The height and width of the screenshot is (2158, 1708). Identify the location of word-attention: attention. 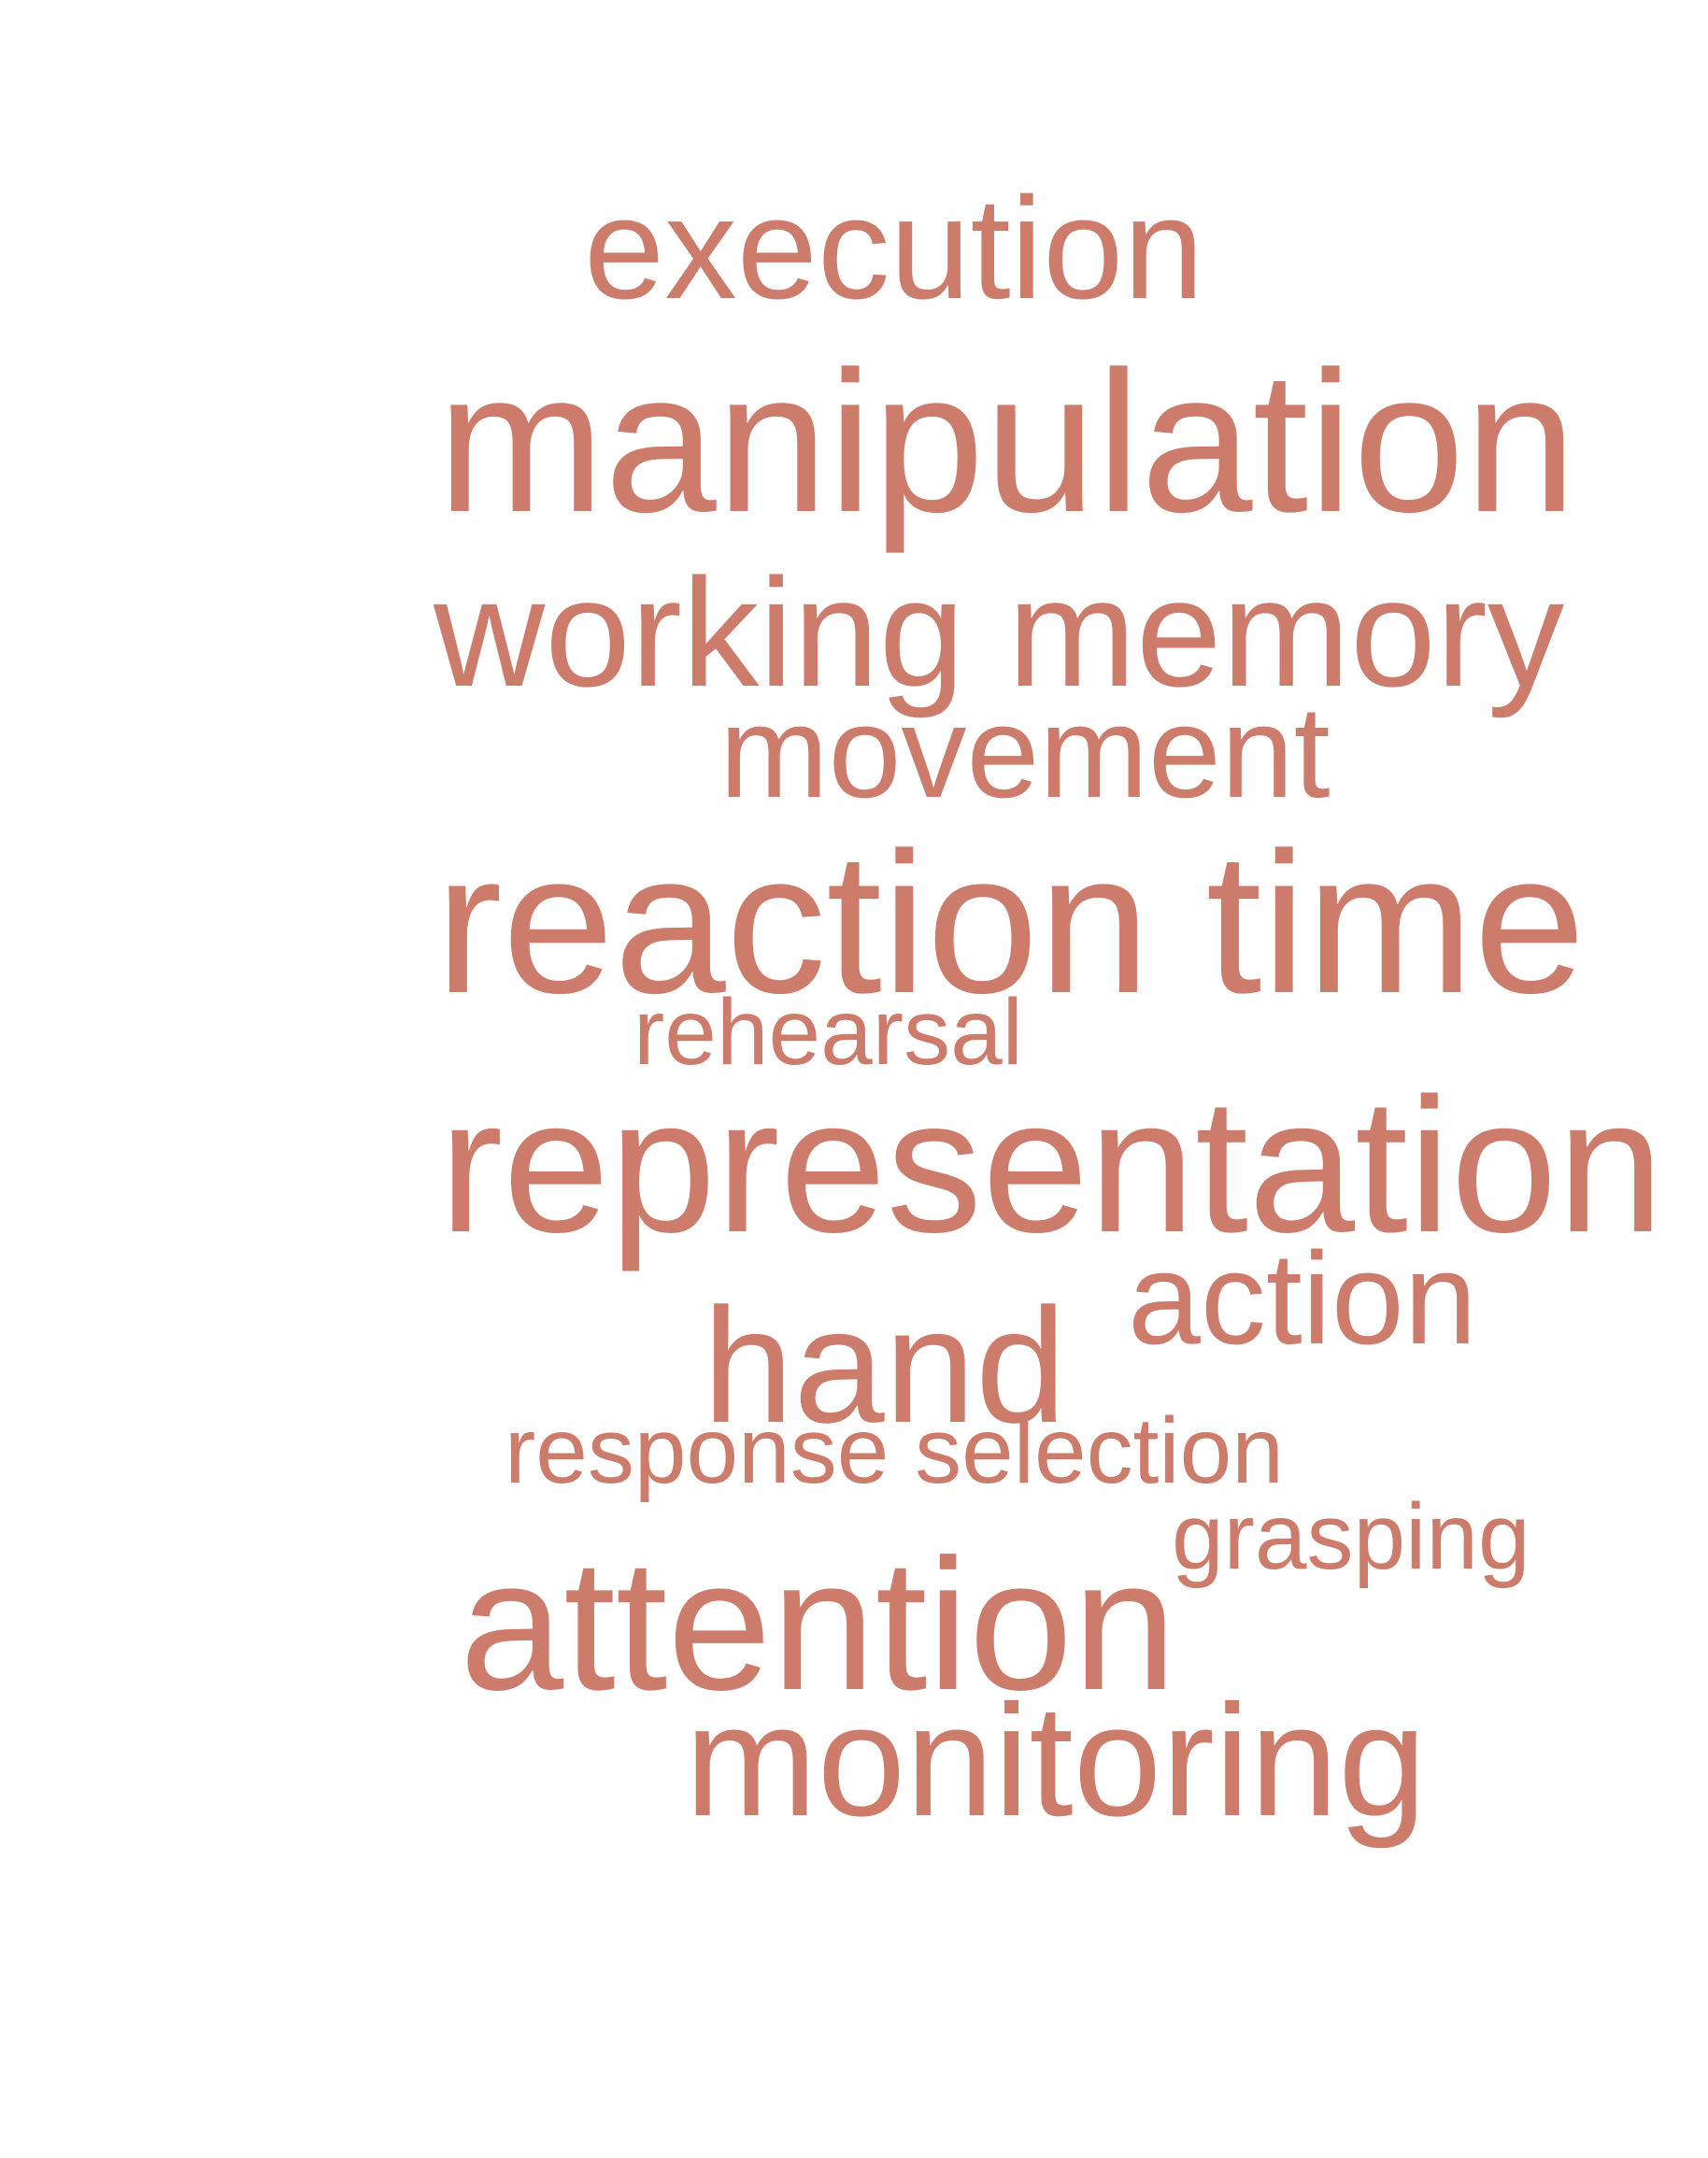
(819, 1625).